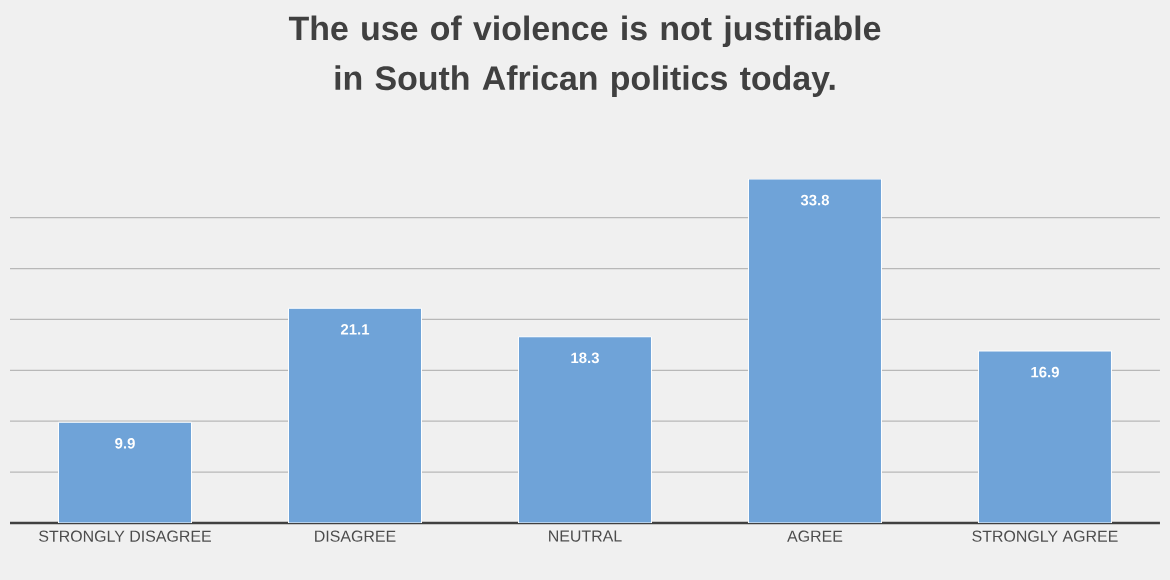 The width and height of the screenshot is (1170, 580). What do you see at coordinates (1045, 536) in the screenshot?
I see `x-tick-label: STRONGLY AGREE` at bounding box center [1045, 536].